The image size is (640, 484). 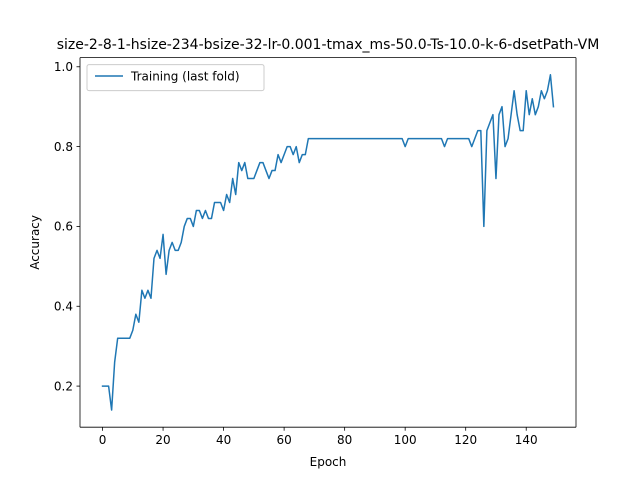 I want to click on x-axis-ticks: 0 20 40 60 80 100 120 140, so click(x=318, y=437).